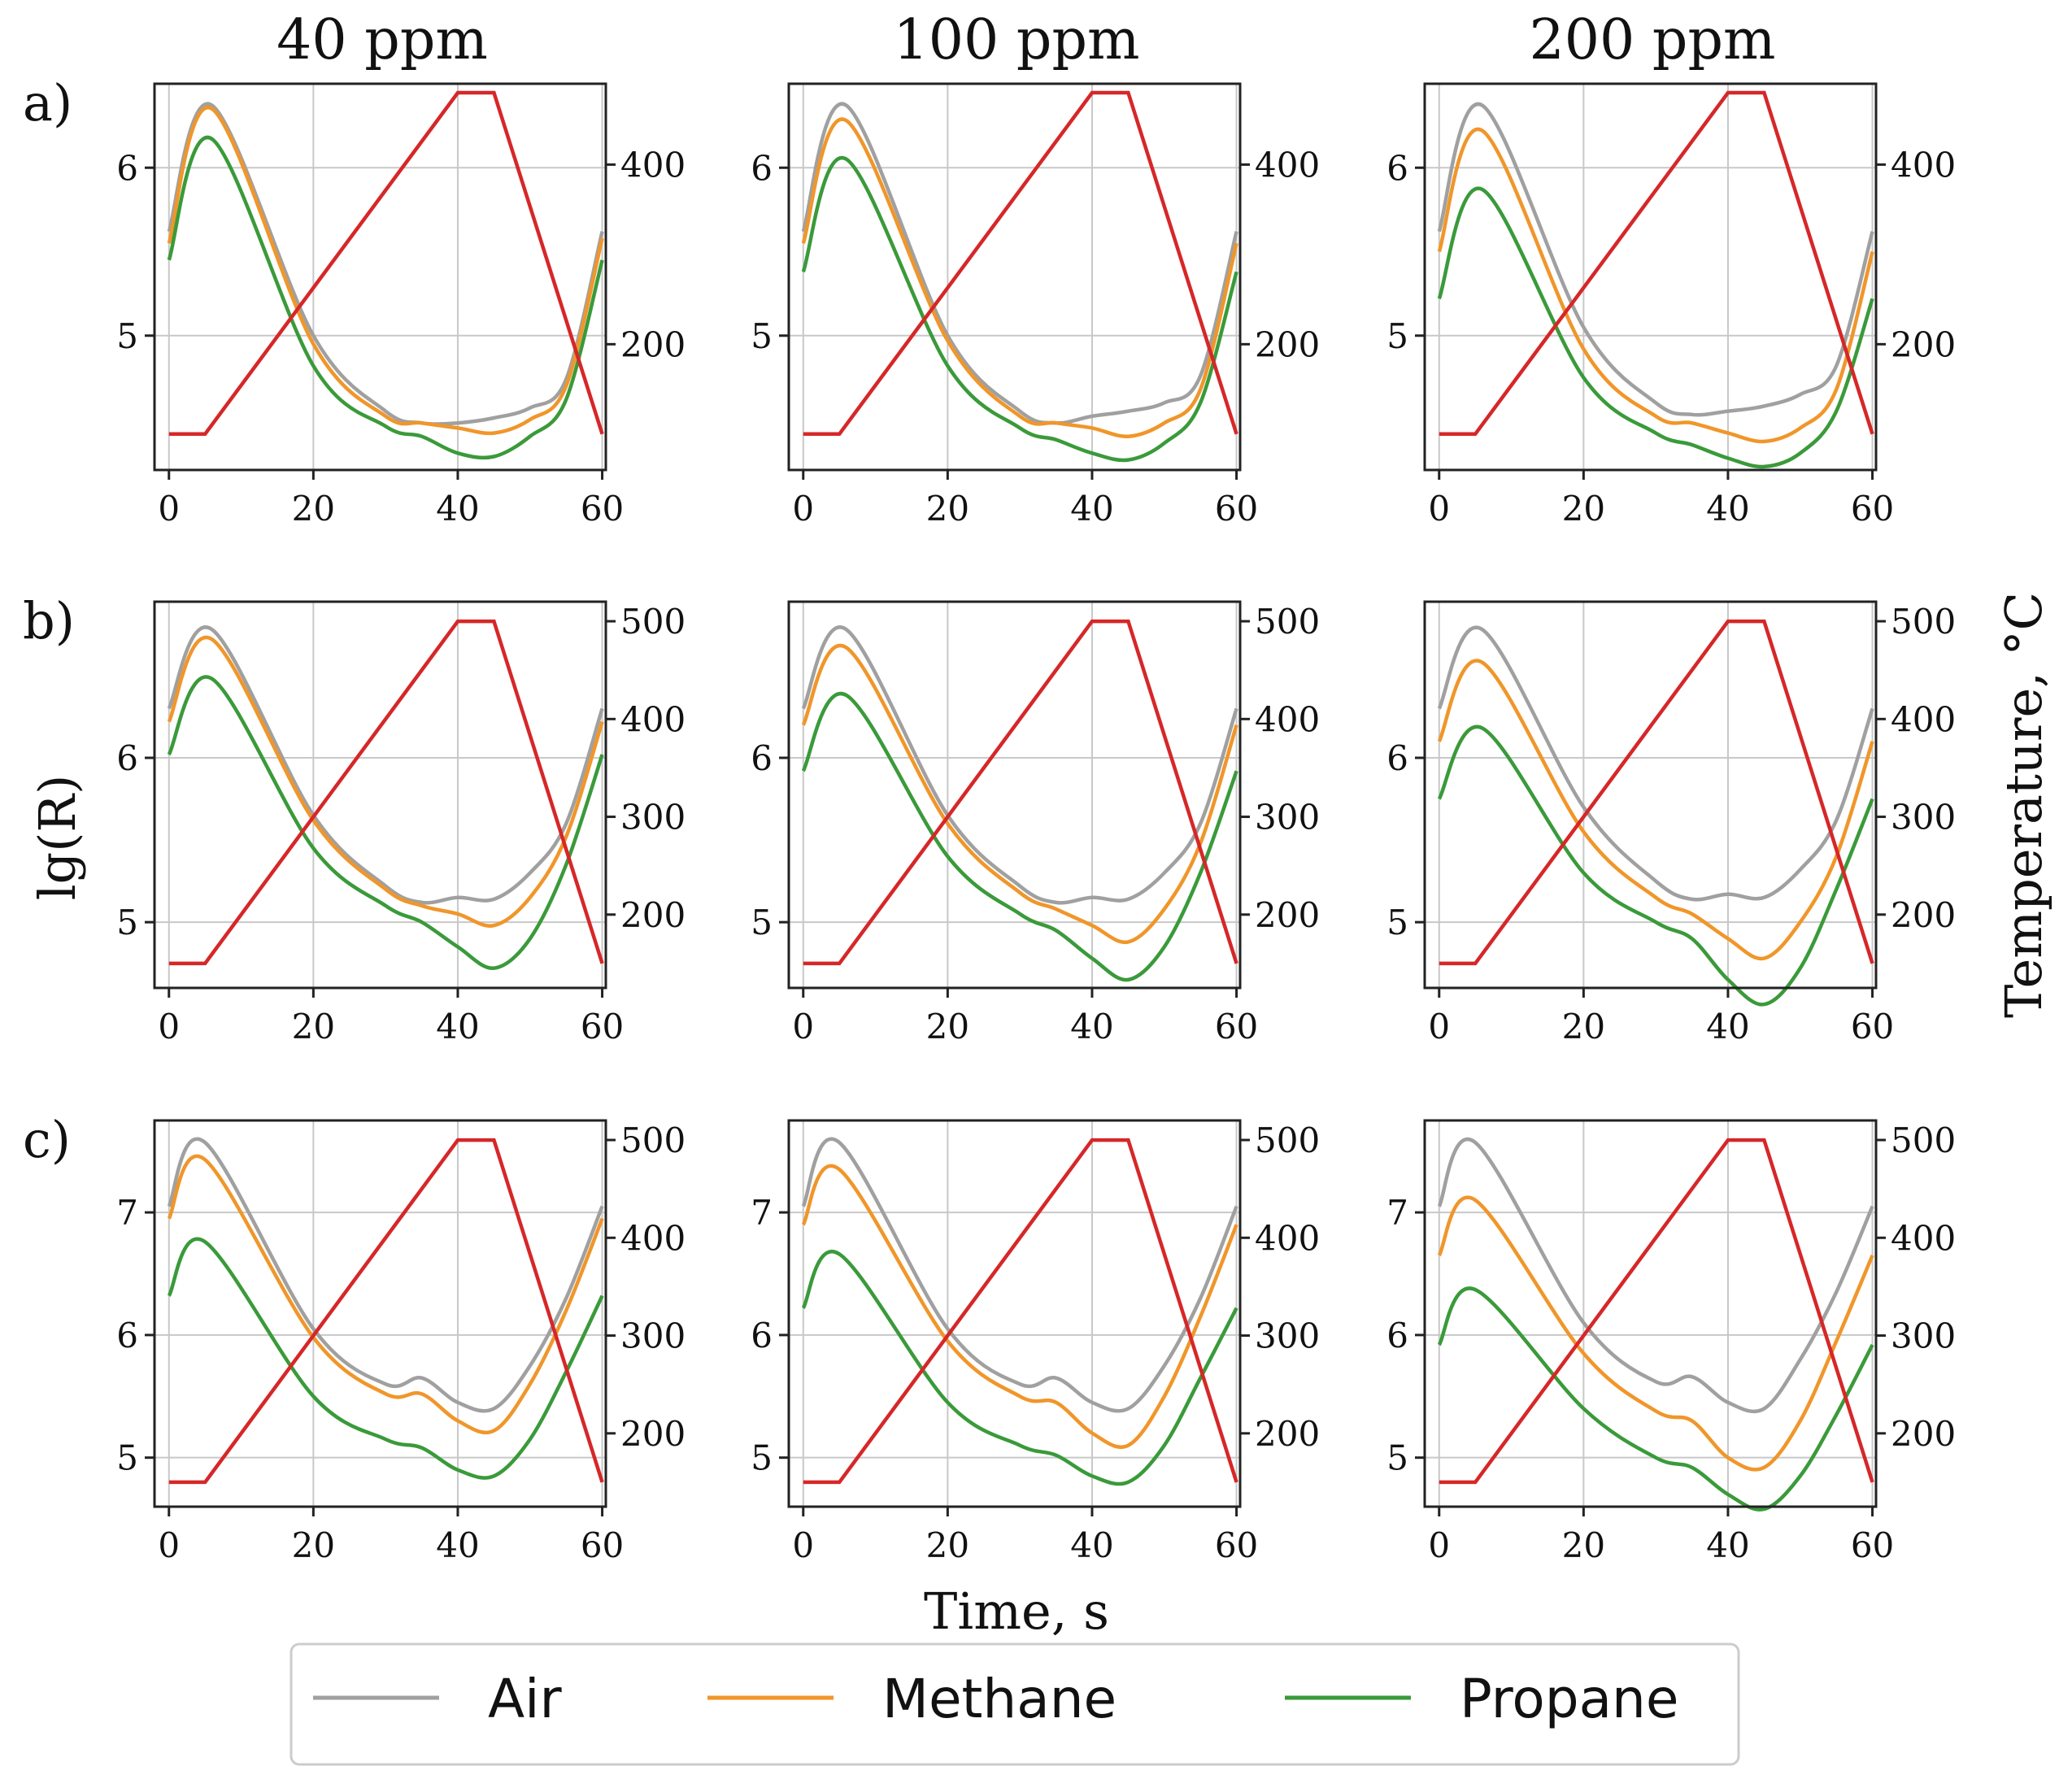 The height and width of the screenshot is (1775, 2072). Describe the element at coordinates (1014, 1704) in the screenshot. I see `legend-frame` at that location.